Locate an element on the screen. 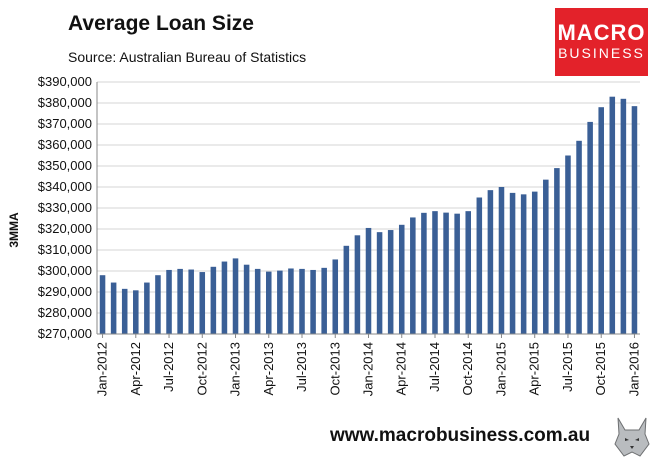 This screenshot has width=661, height=466. y-tick-label: $380,000 is located at coordinates (65, 102).